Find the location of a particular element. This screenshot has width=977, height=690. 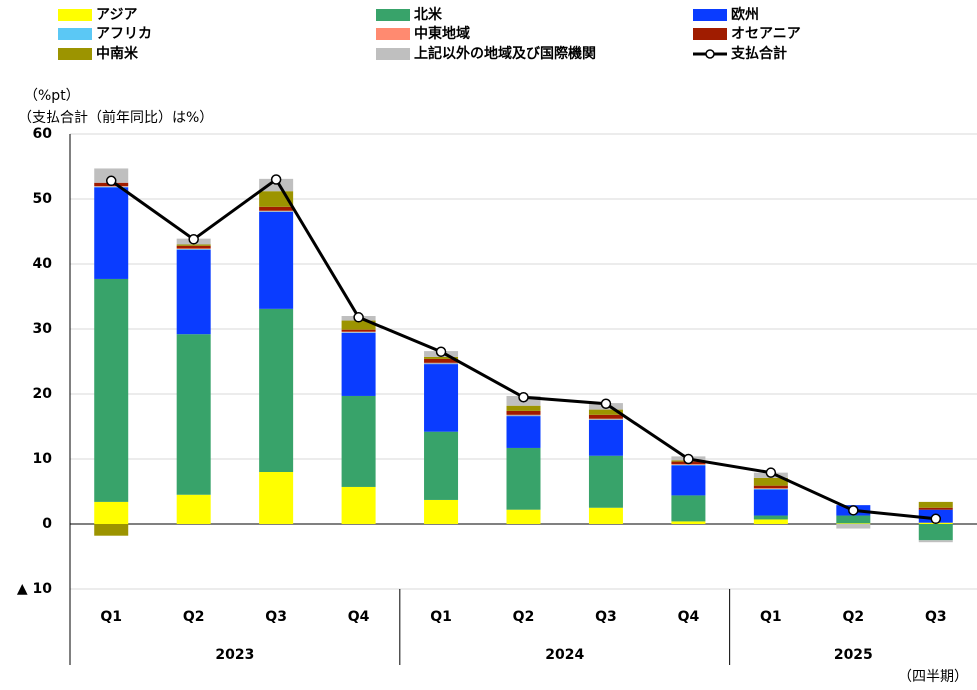

y-tick-label: 30 is located at coordinates (43, 329).